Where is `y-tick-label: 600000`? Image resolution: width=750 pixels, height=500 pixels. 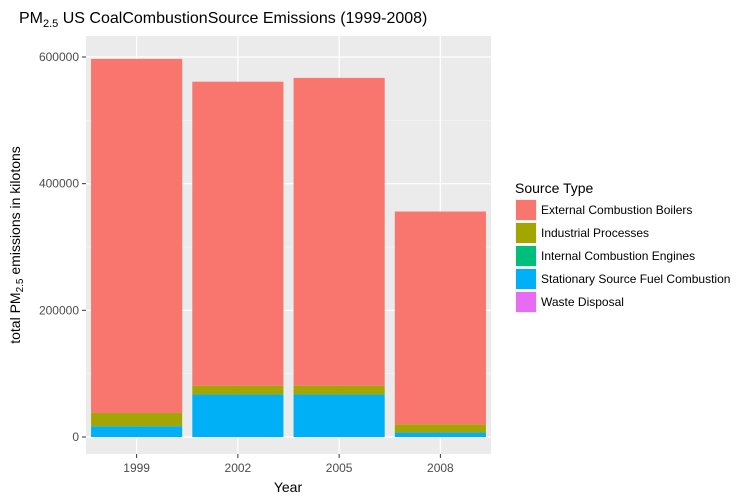
y-tick-label: 600000 is located at coordinates (59, 57).